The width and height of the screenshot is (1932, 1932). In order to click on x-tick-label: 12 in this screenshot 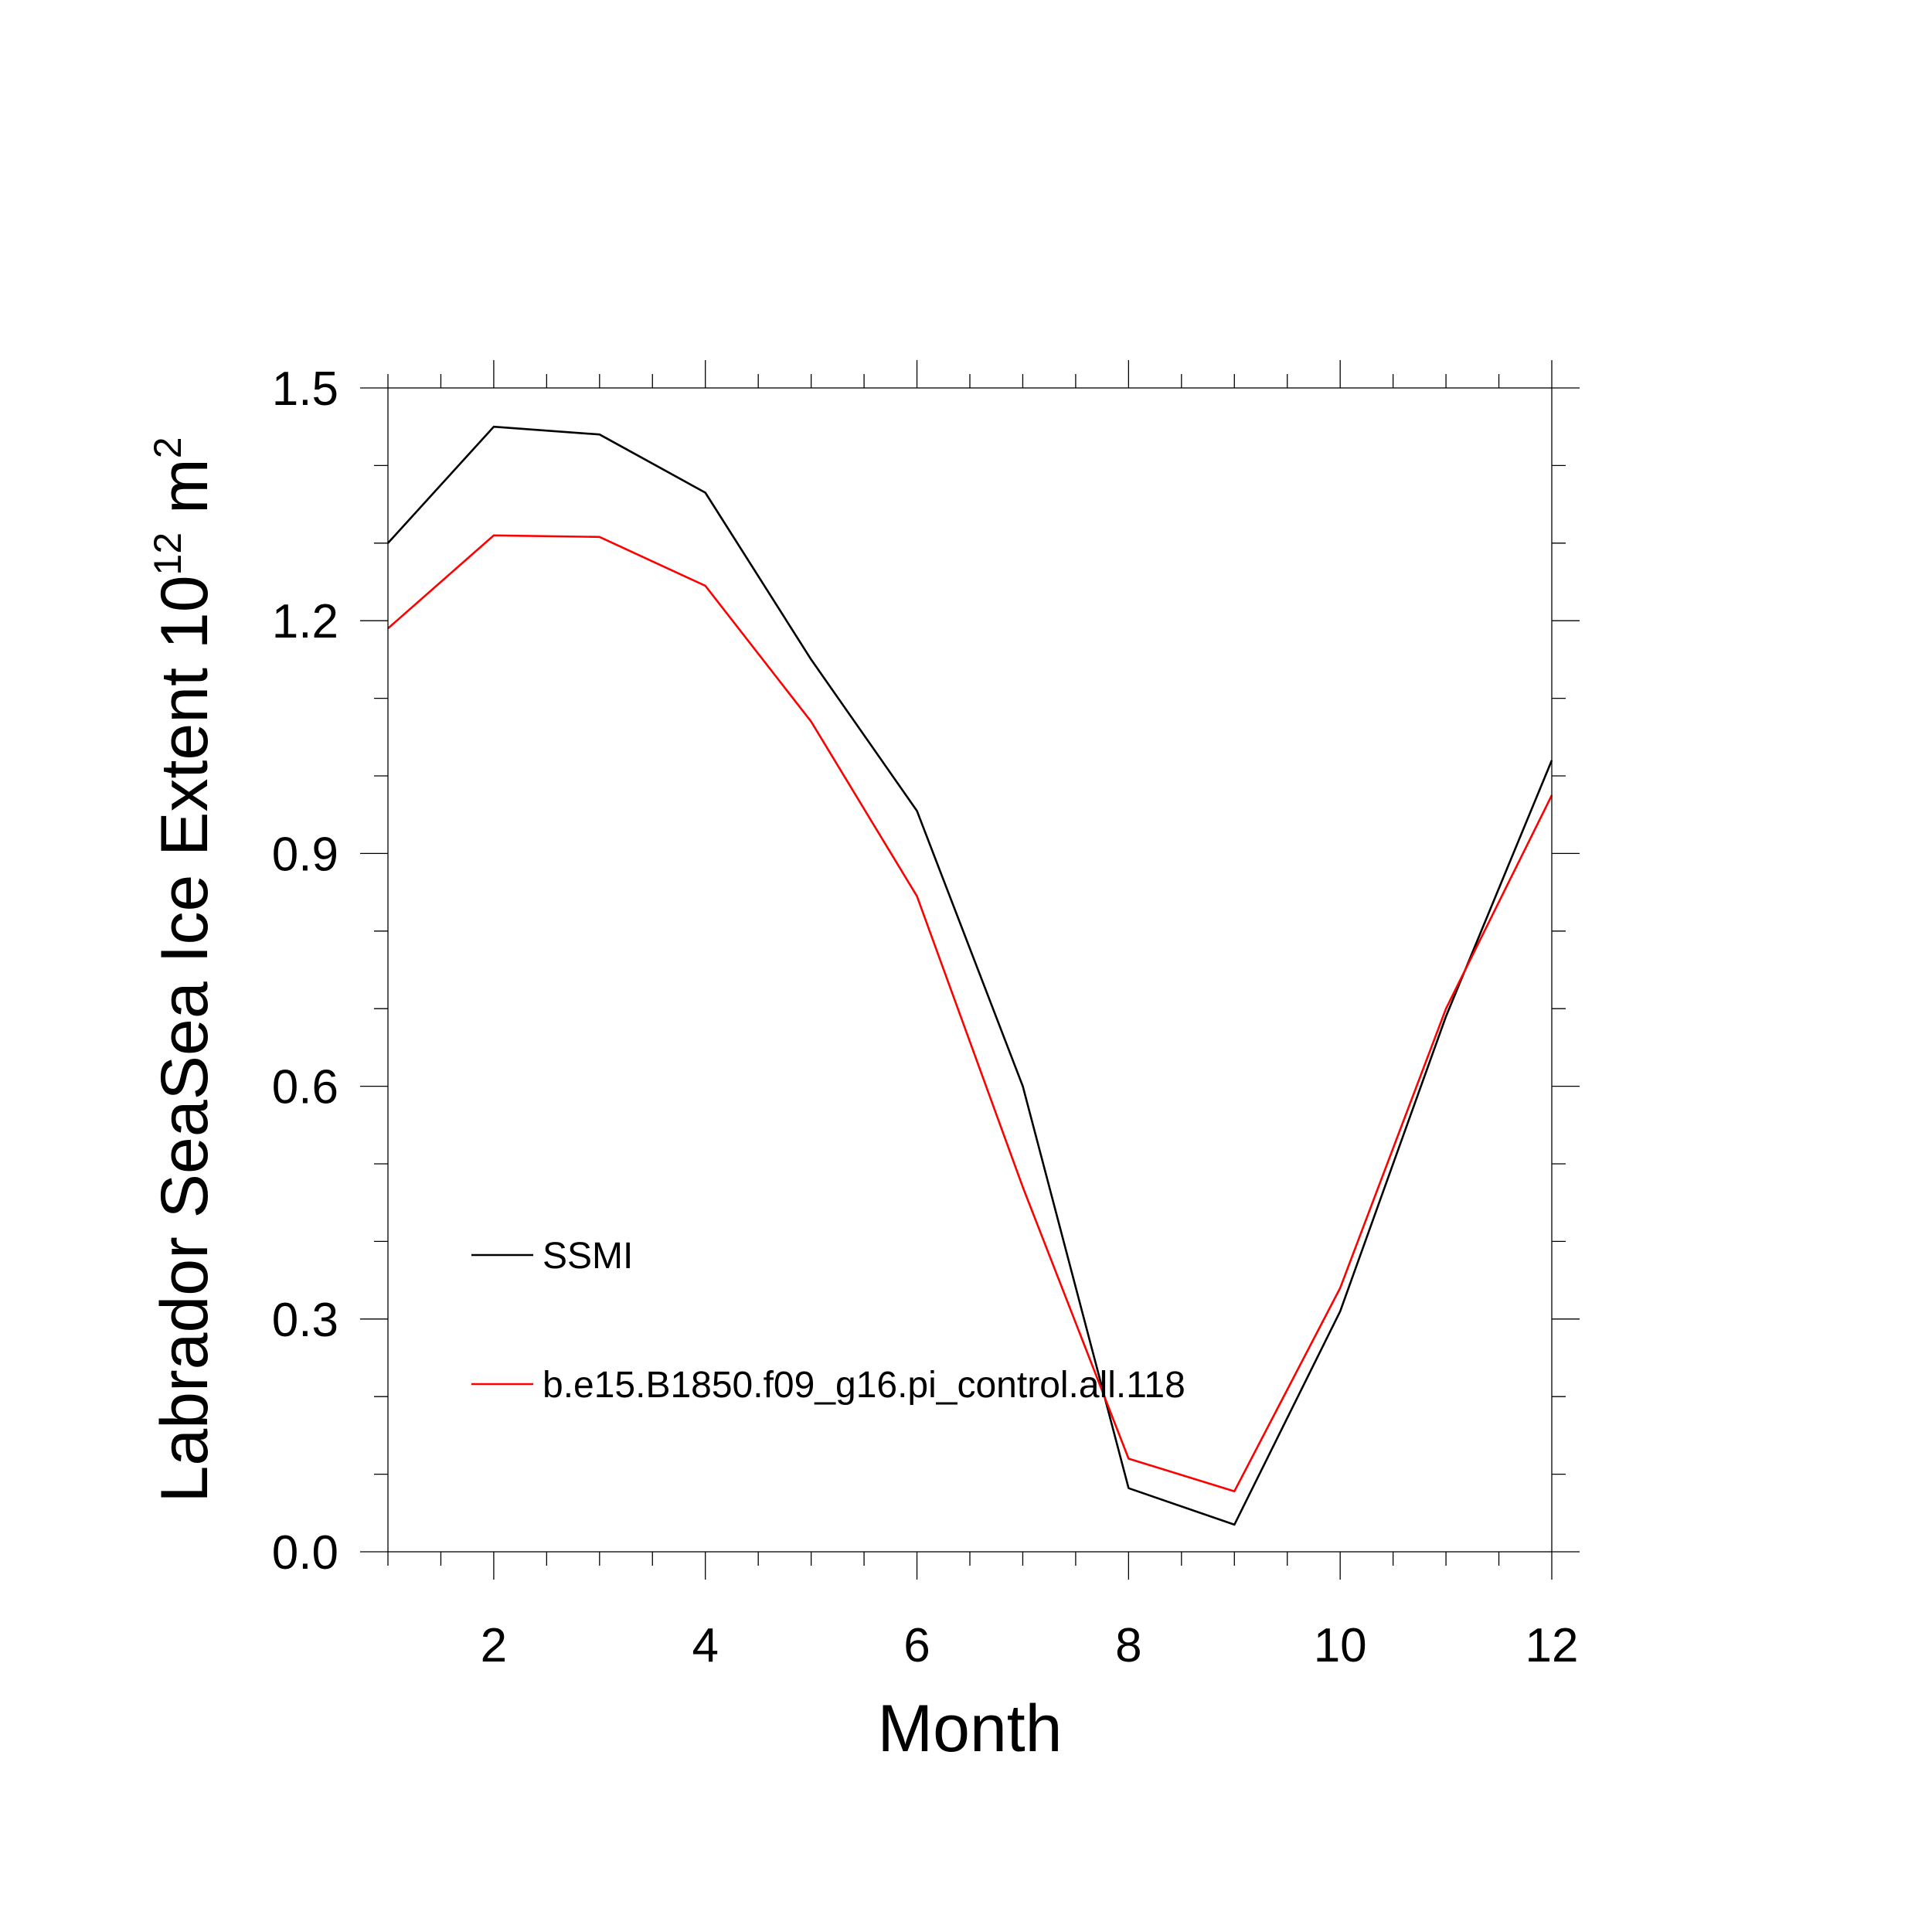, I will do `click(1553, 1645)`.